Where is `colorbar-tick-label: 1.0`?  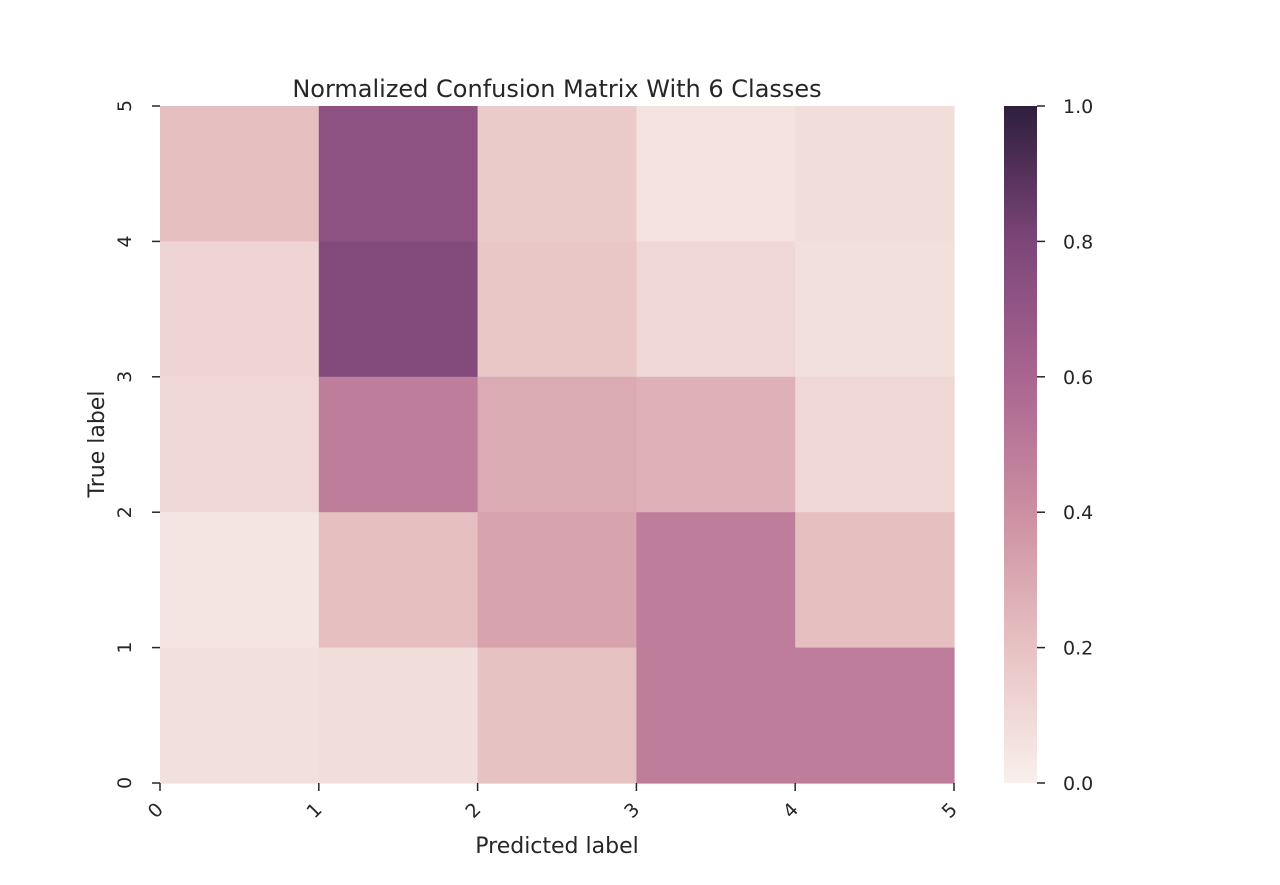 colorbar-tick-label: 1.0 is located at coordinates (1078, 107).